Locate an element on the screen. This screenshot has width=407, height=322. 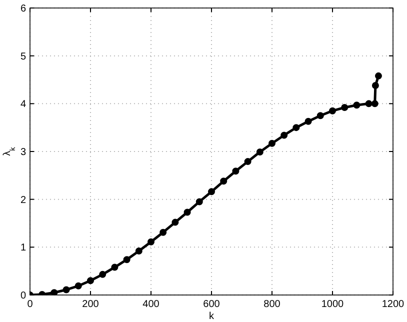
x-tick-label: 800 is located at coordinates (272, 304).